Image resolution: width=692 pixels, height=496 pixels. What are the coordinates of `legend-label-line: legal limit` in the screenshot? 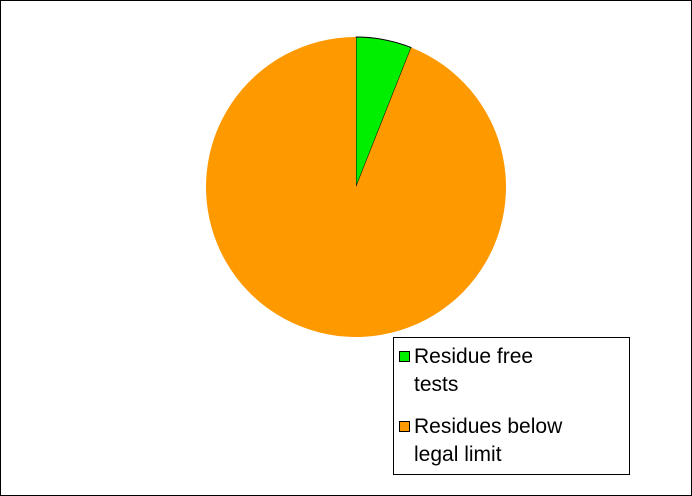 It's located at (458, 454).